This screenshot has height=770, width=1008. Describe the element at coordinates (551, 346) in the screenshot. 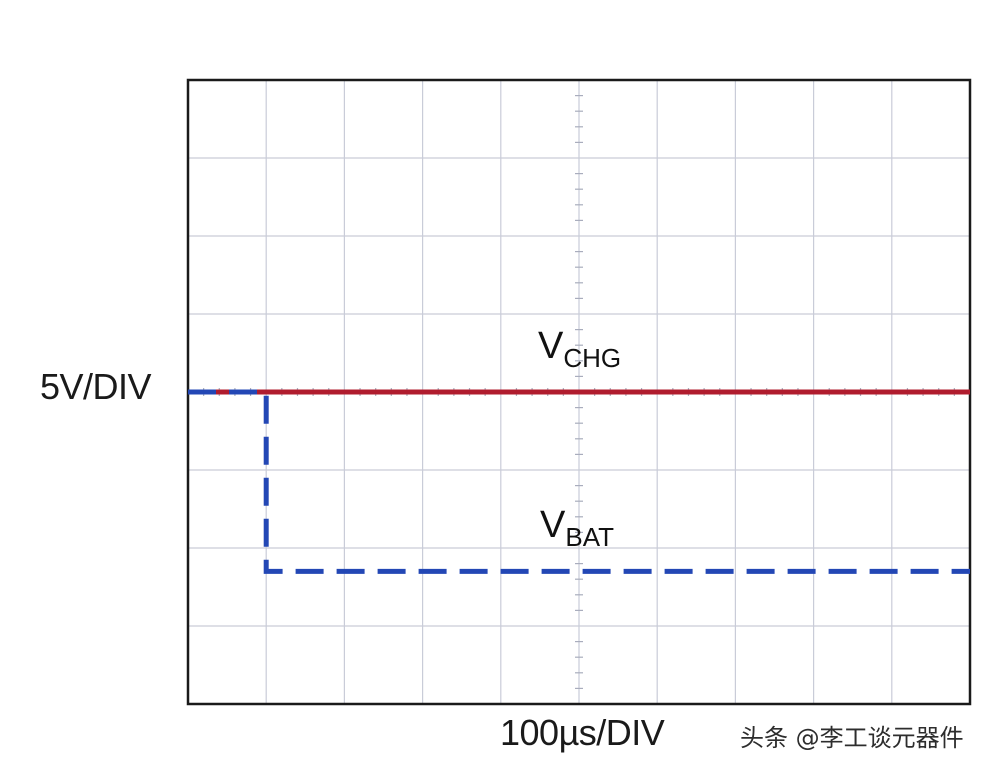

I see `series-label-vchg-main: V` at that location.